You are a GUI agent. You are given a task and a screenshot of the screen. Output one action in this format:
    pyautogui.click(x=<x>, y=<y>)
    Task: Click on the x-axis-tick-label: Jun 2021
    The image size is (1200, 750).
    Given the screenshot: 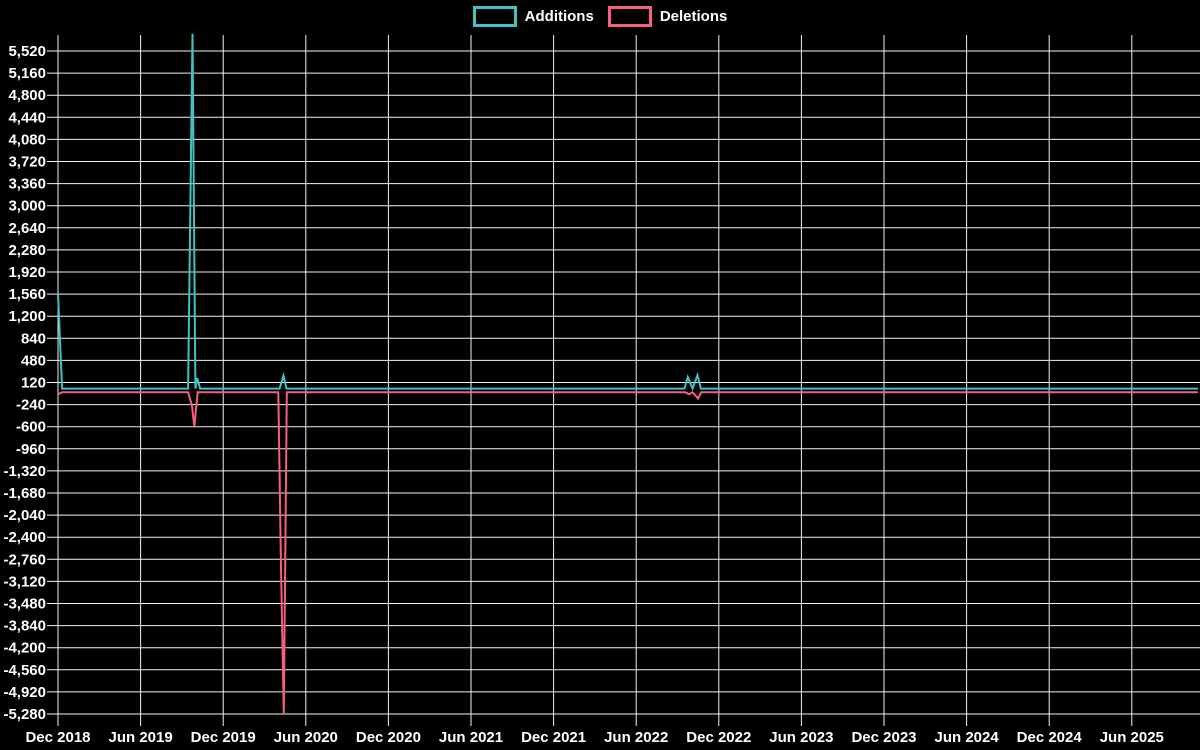 What is the action you would take?
    pyautogui.click(x=471, y=737)
    